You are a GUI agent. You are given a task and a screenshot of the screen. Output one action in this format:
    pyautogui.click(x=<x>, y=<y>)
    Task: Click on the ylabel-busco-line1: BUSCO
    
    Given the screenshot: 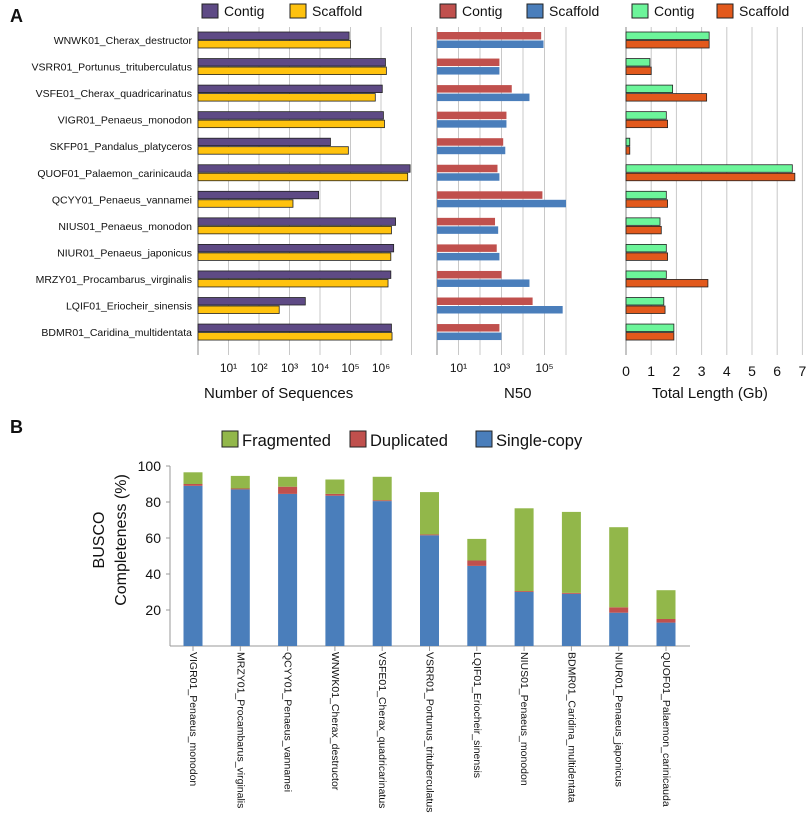 What is the action you would take?
    pyautogui.click(x=99, y=540)
    